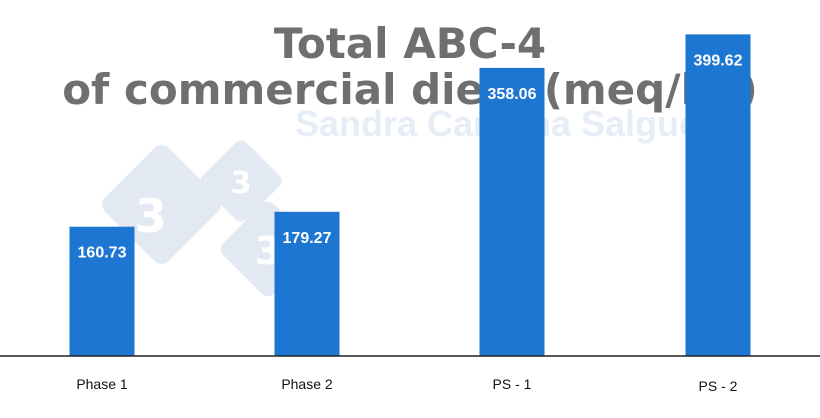 This screenshot has height=418, width=820. I want to click on logo-diamond-top, so click(241, 181).